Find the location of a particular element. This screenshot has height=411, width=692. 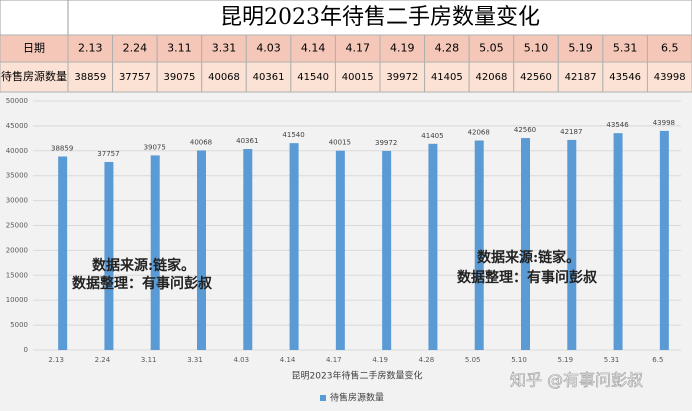

data-label: 37757 is located at coordinates (108, 154).